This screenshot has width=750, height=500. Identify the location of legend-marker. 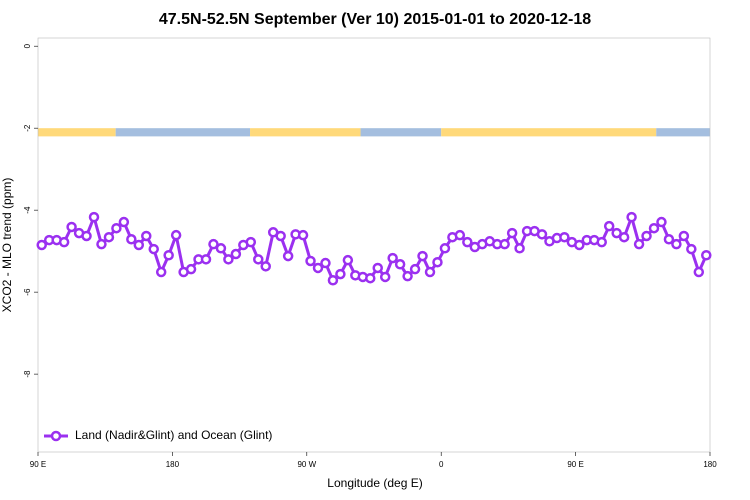
(56, 436).